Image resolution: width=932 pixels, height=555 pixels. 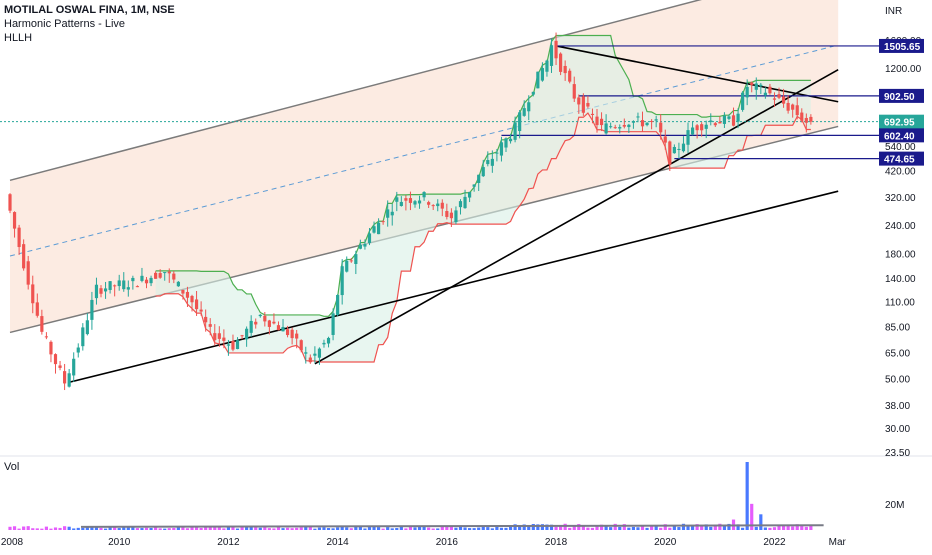 I want to click on indicator-name: Harmonic Patterns - Live, so click(x=65, y=24).